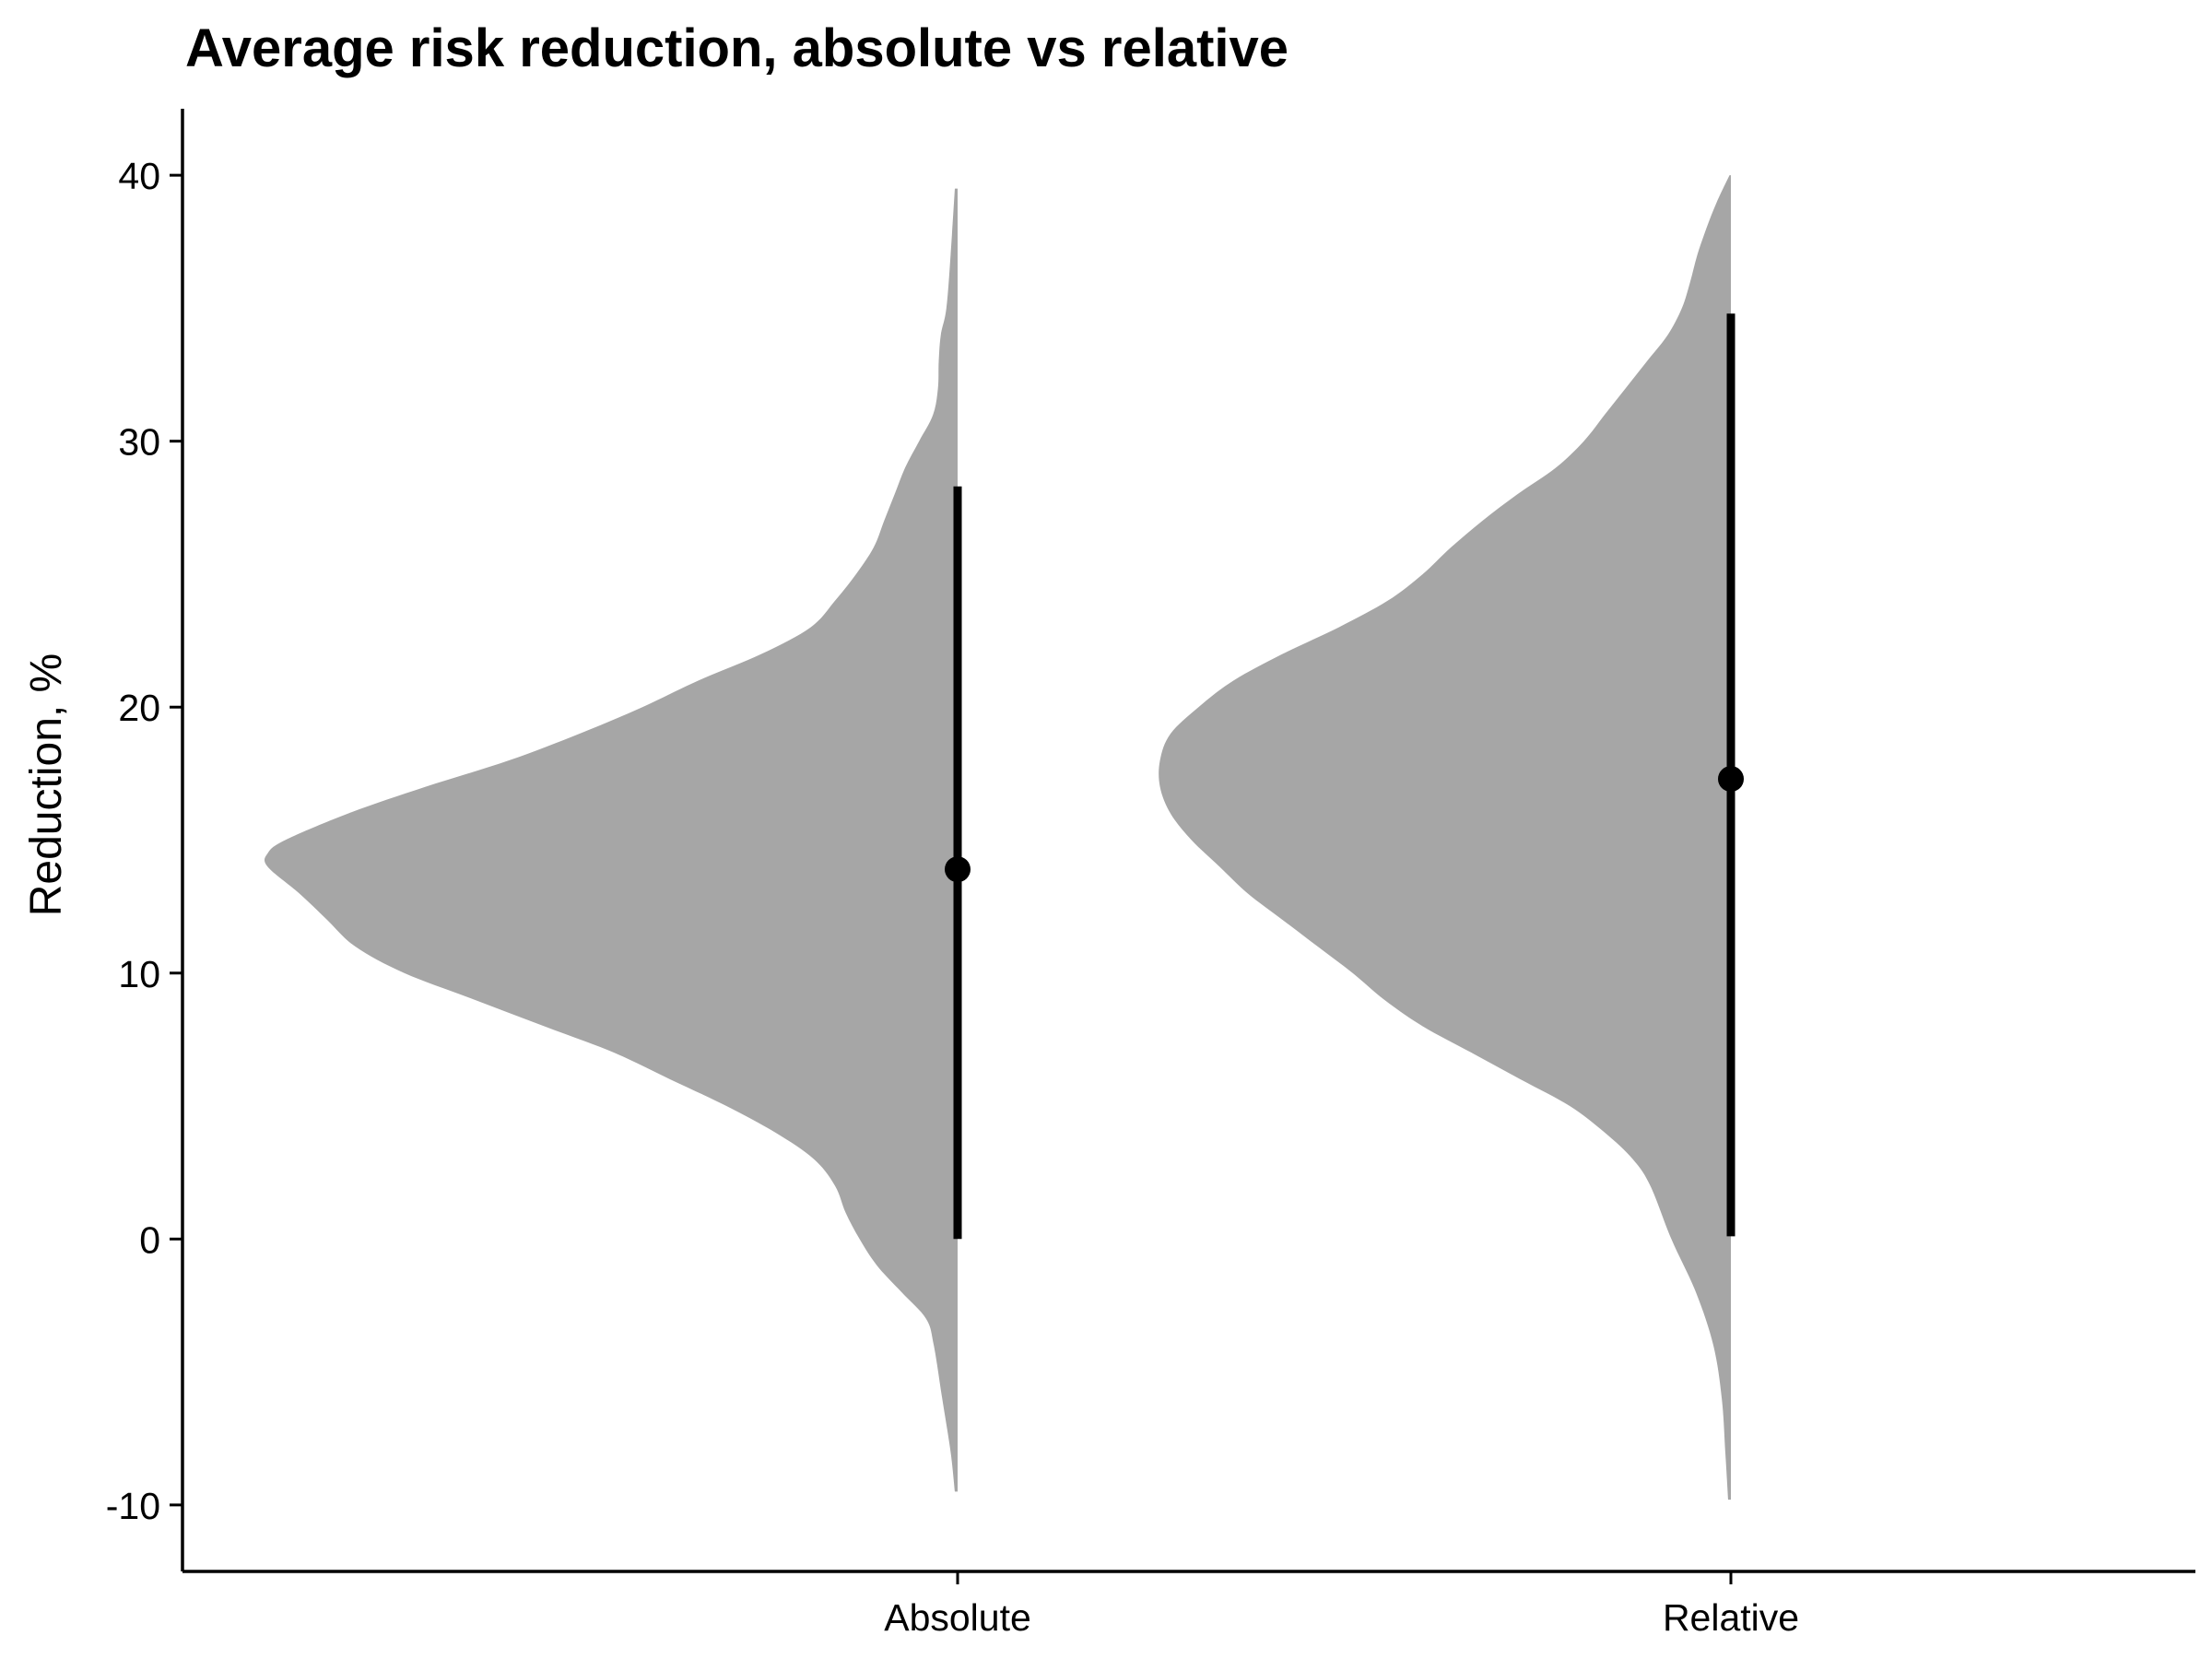 The width and height of the screenshot is (2212, 1659). What do you see at coordinates (957, 1617) in the screenshot?
I see `x-tick-label: Absolute` at bounding box center [957, 1617].